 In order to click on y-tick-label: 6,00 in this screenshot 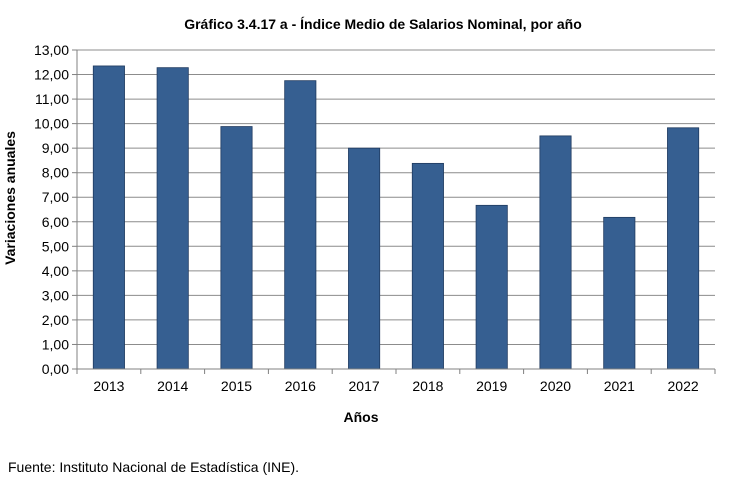, I will do `click(55, 222)`.